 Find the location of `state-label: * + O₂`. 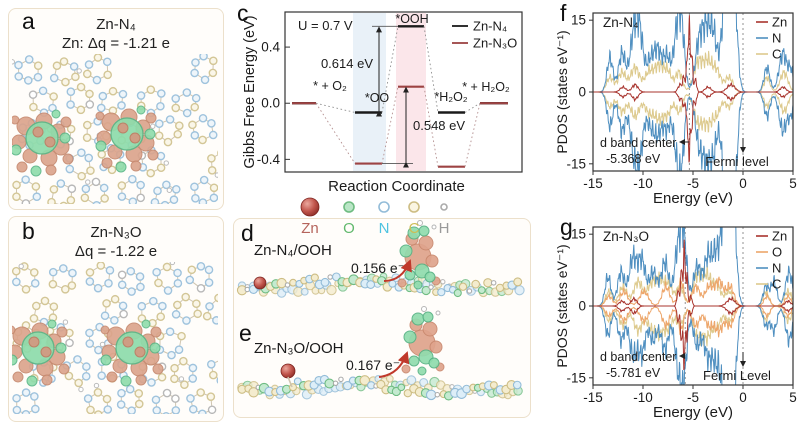

state-label: * + O₂ is located at coordinates (330, 86).